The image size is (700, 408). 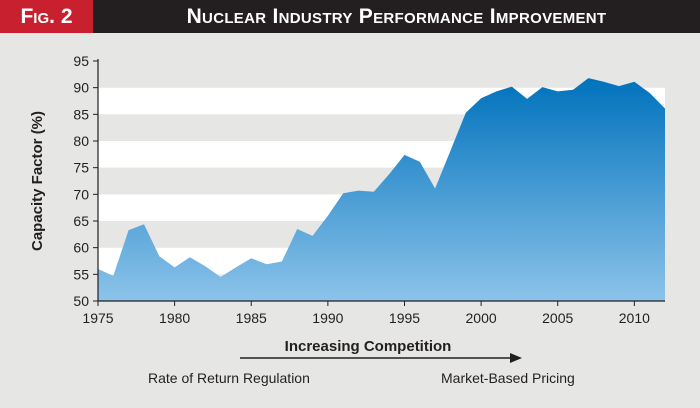 I want to click on y-tick-label: 50, so click(x=81, y=301).